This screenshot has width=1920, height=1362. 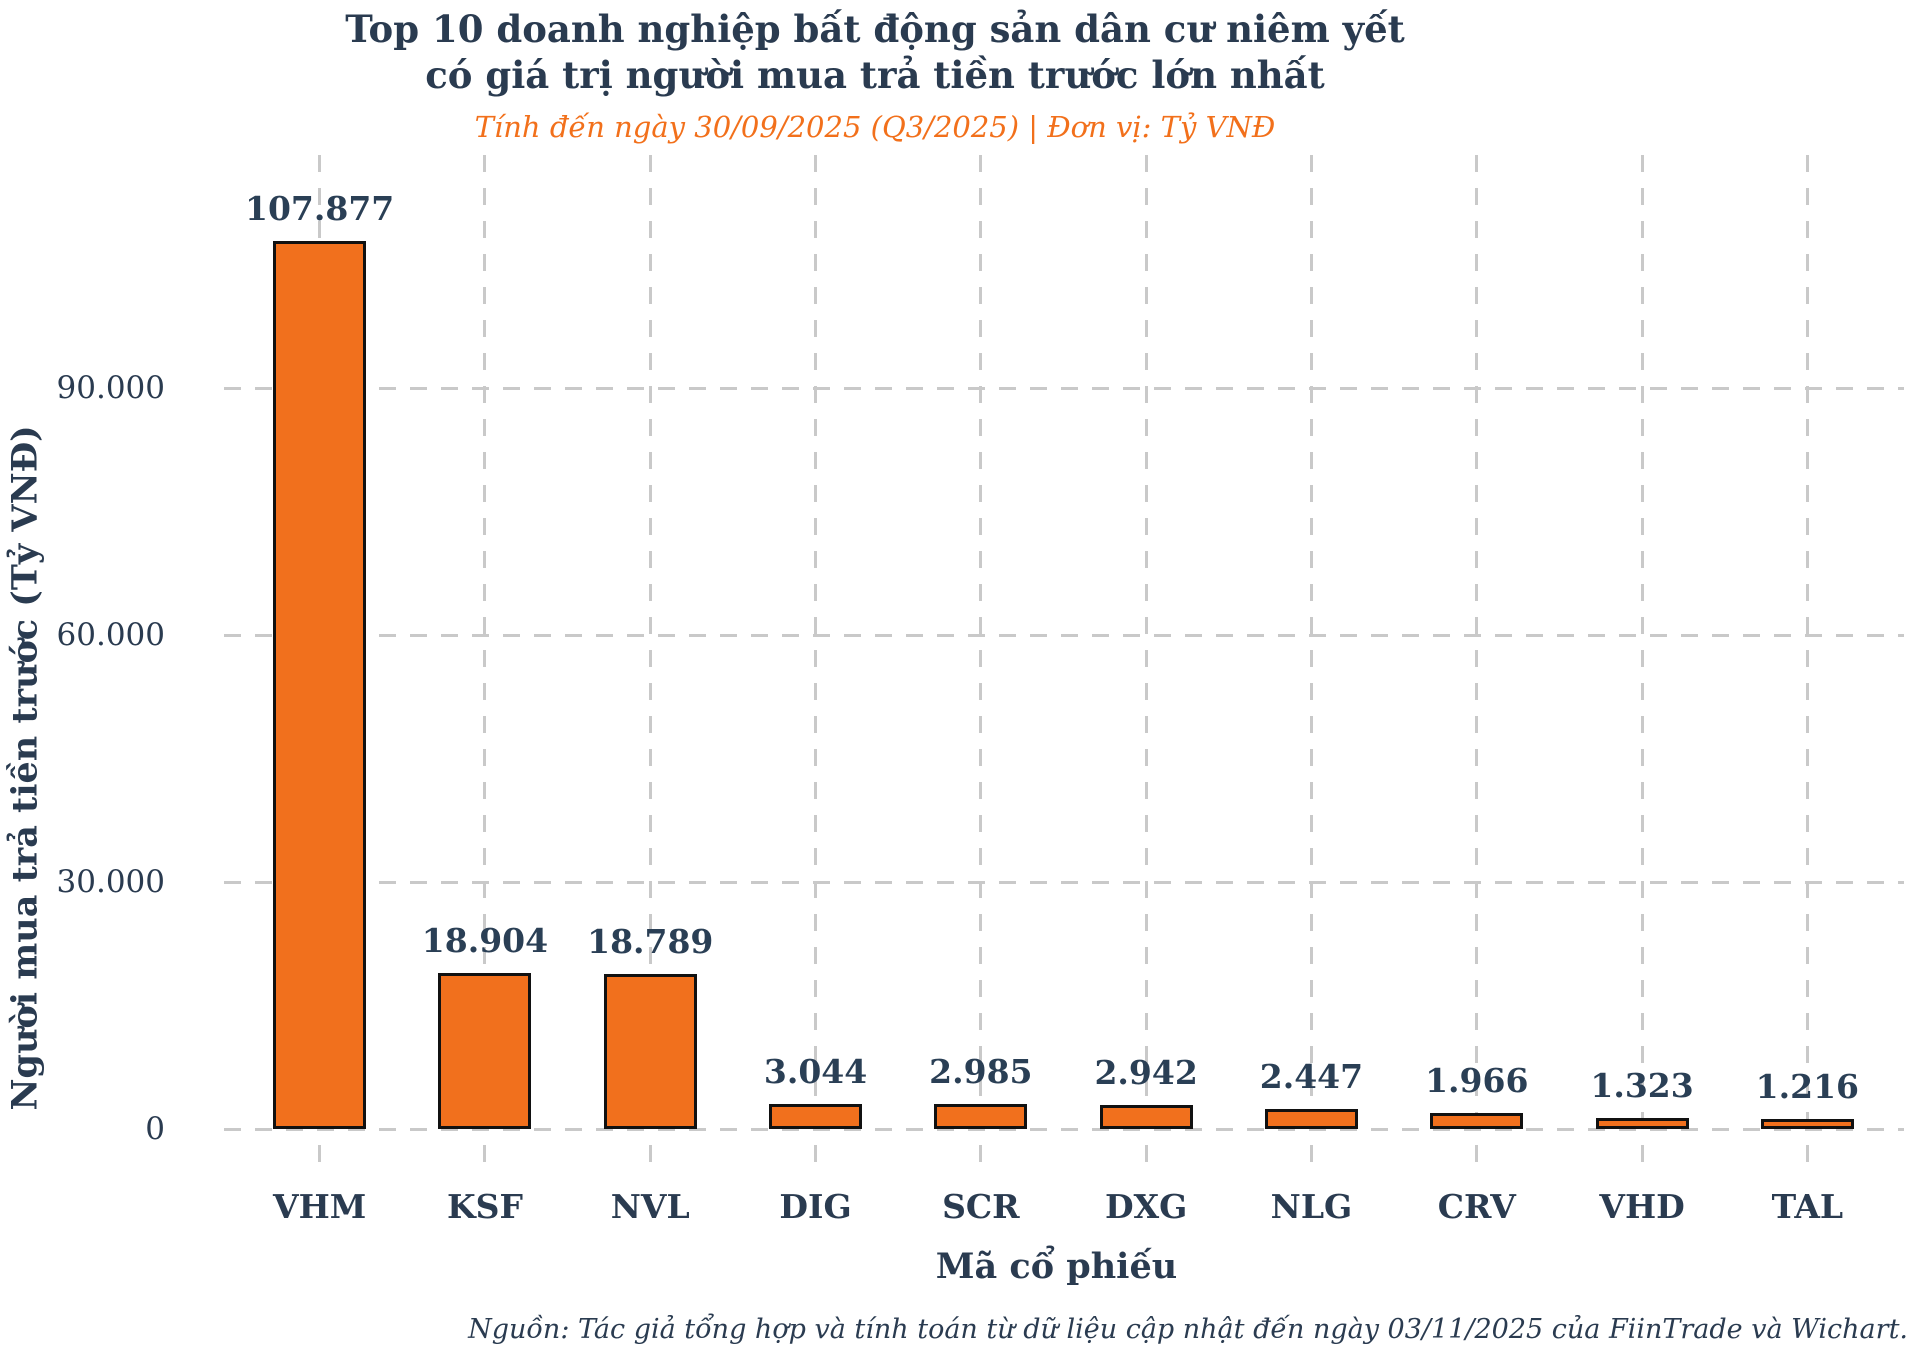 What do you see at coordinates (1807, 1206) in the screenshot?
I see `x-tick-label-TAL: TAL` at bounding box center [1807, 1206].